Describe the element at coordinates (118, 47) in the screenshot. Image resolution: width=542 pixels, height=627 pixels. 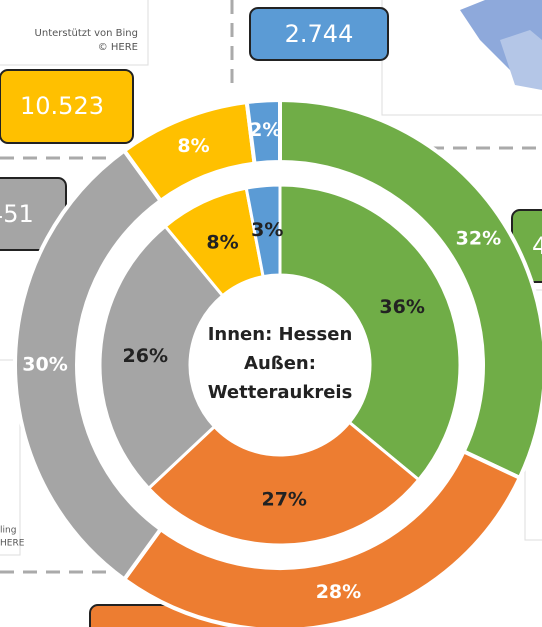
I see `attribution: © HERE` at that location.